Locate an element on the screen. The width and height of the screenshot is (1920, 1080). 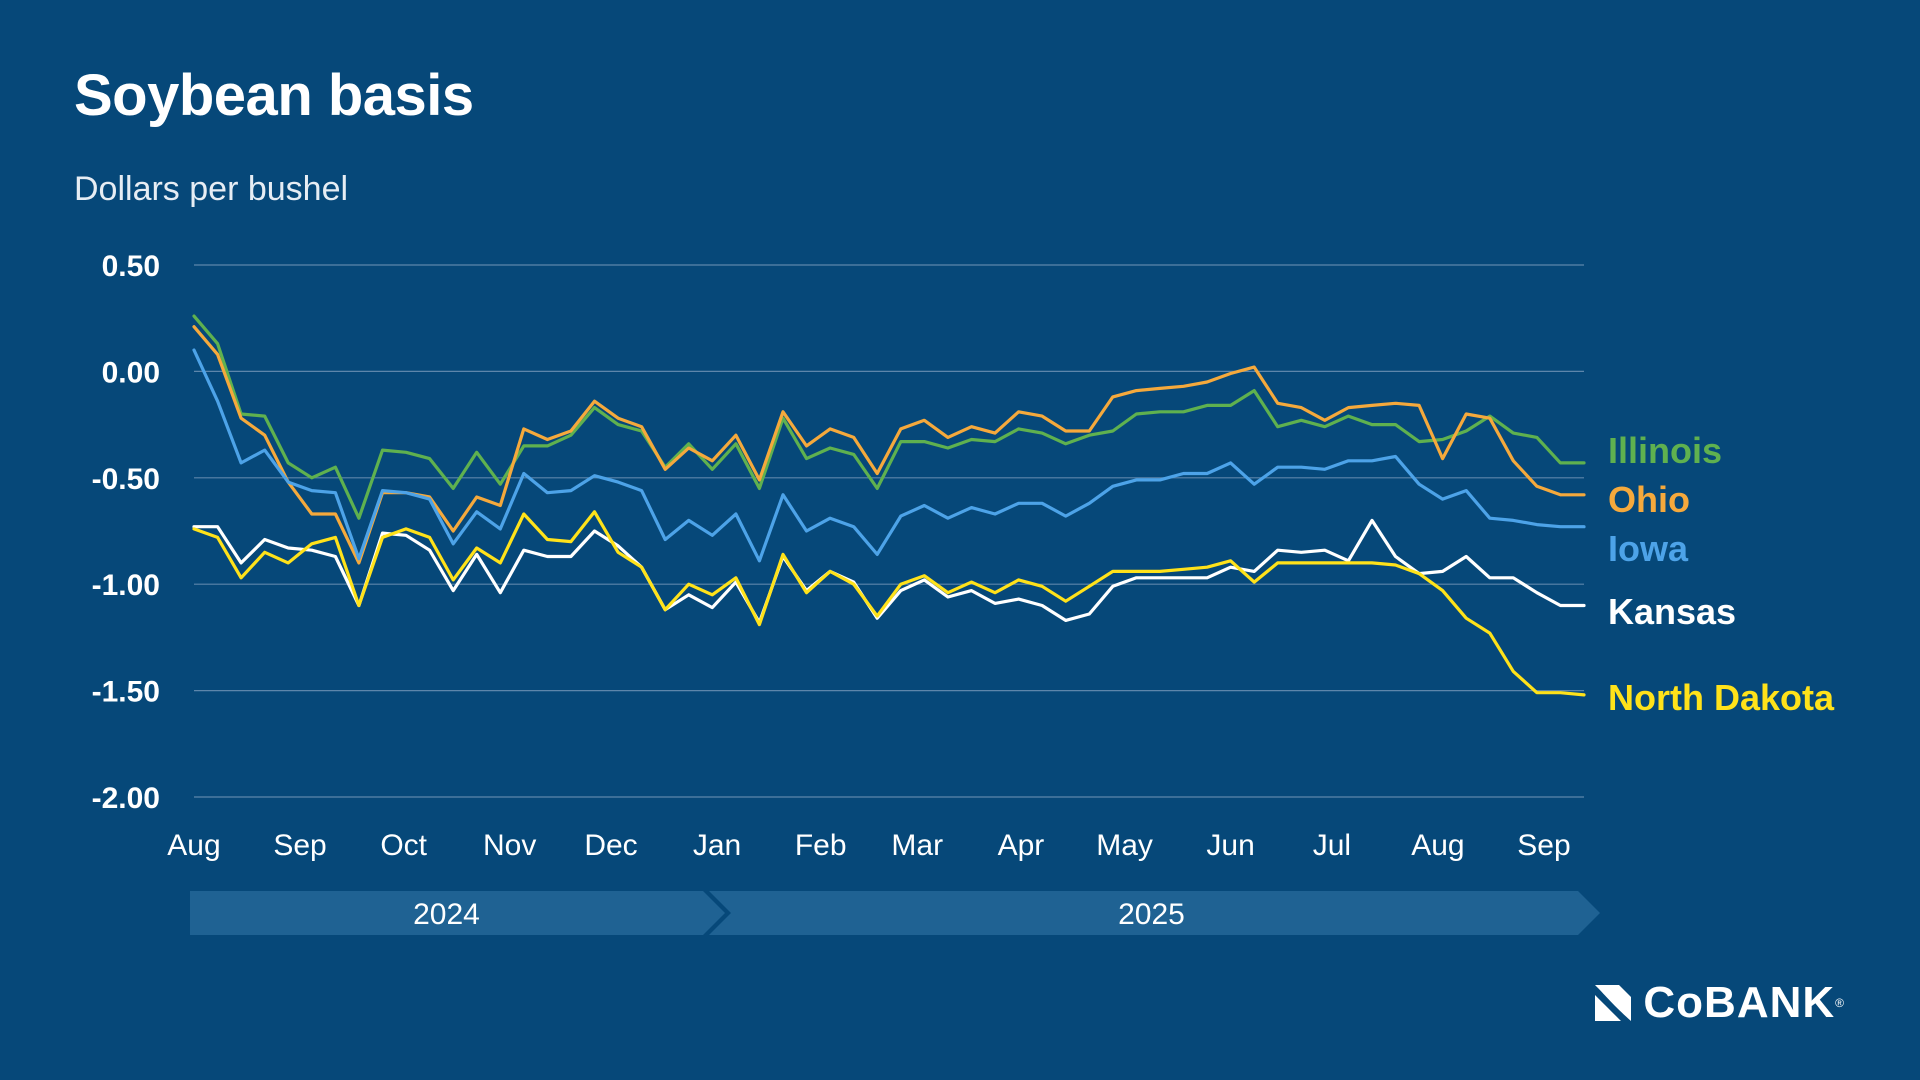
chart-subtitle: Dollars per bushel is located at coordinates (211, 189).